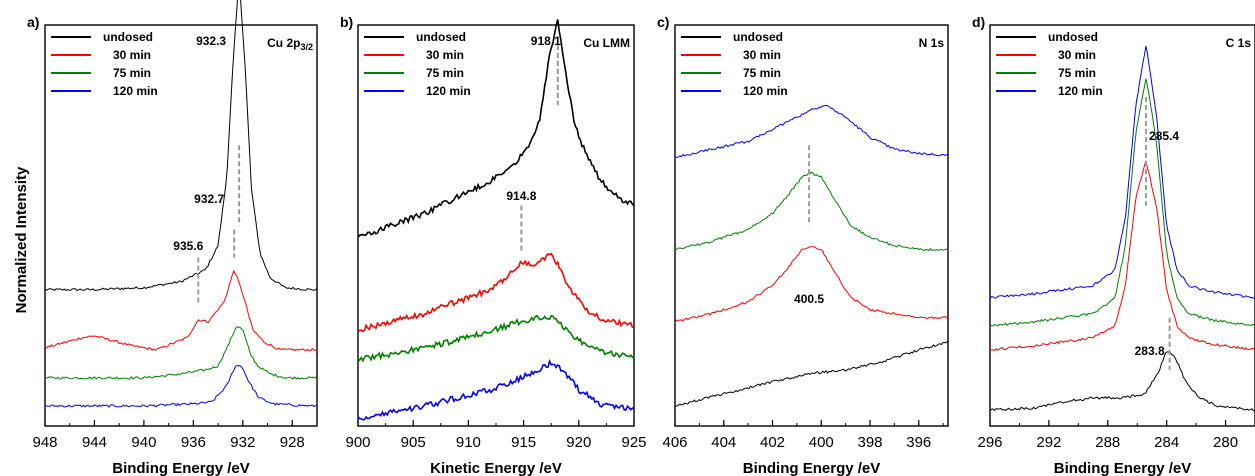 Image resolution: width=1255 pixels, height=476 pixels. What do you see at coordinates (578, 442) in the screenshot?
I see `x-tick-label: 920` at bounding box center [578, 442].